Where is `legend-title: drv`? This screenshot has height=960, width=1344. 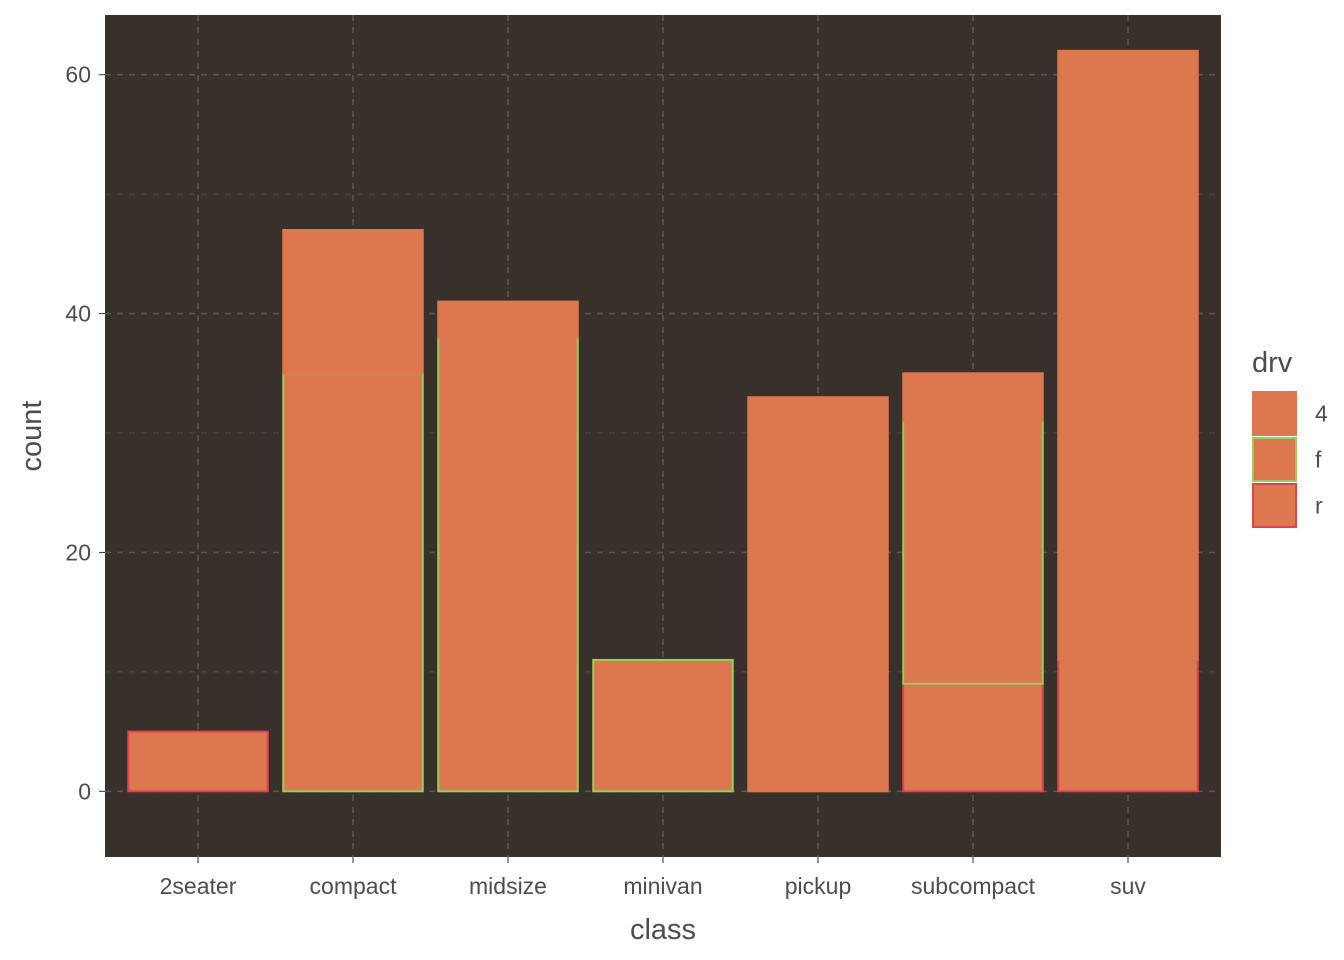
legend-title: drv is located at coordinates (1272, 363).